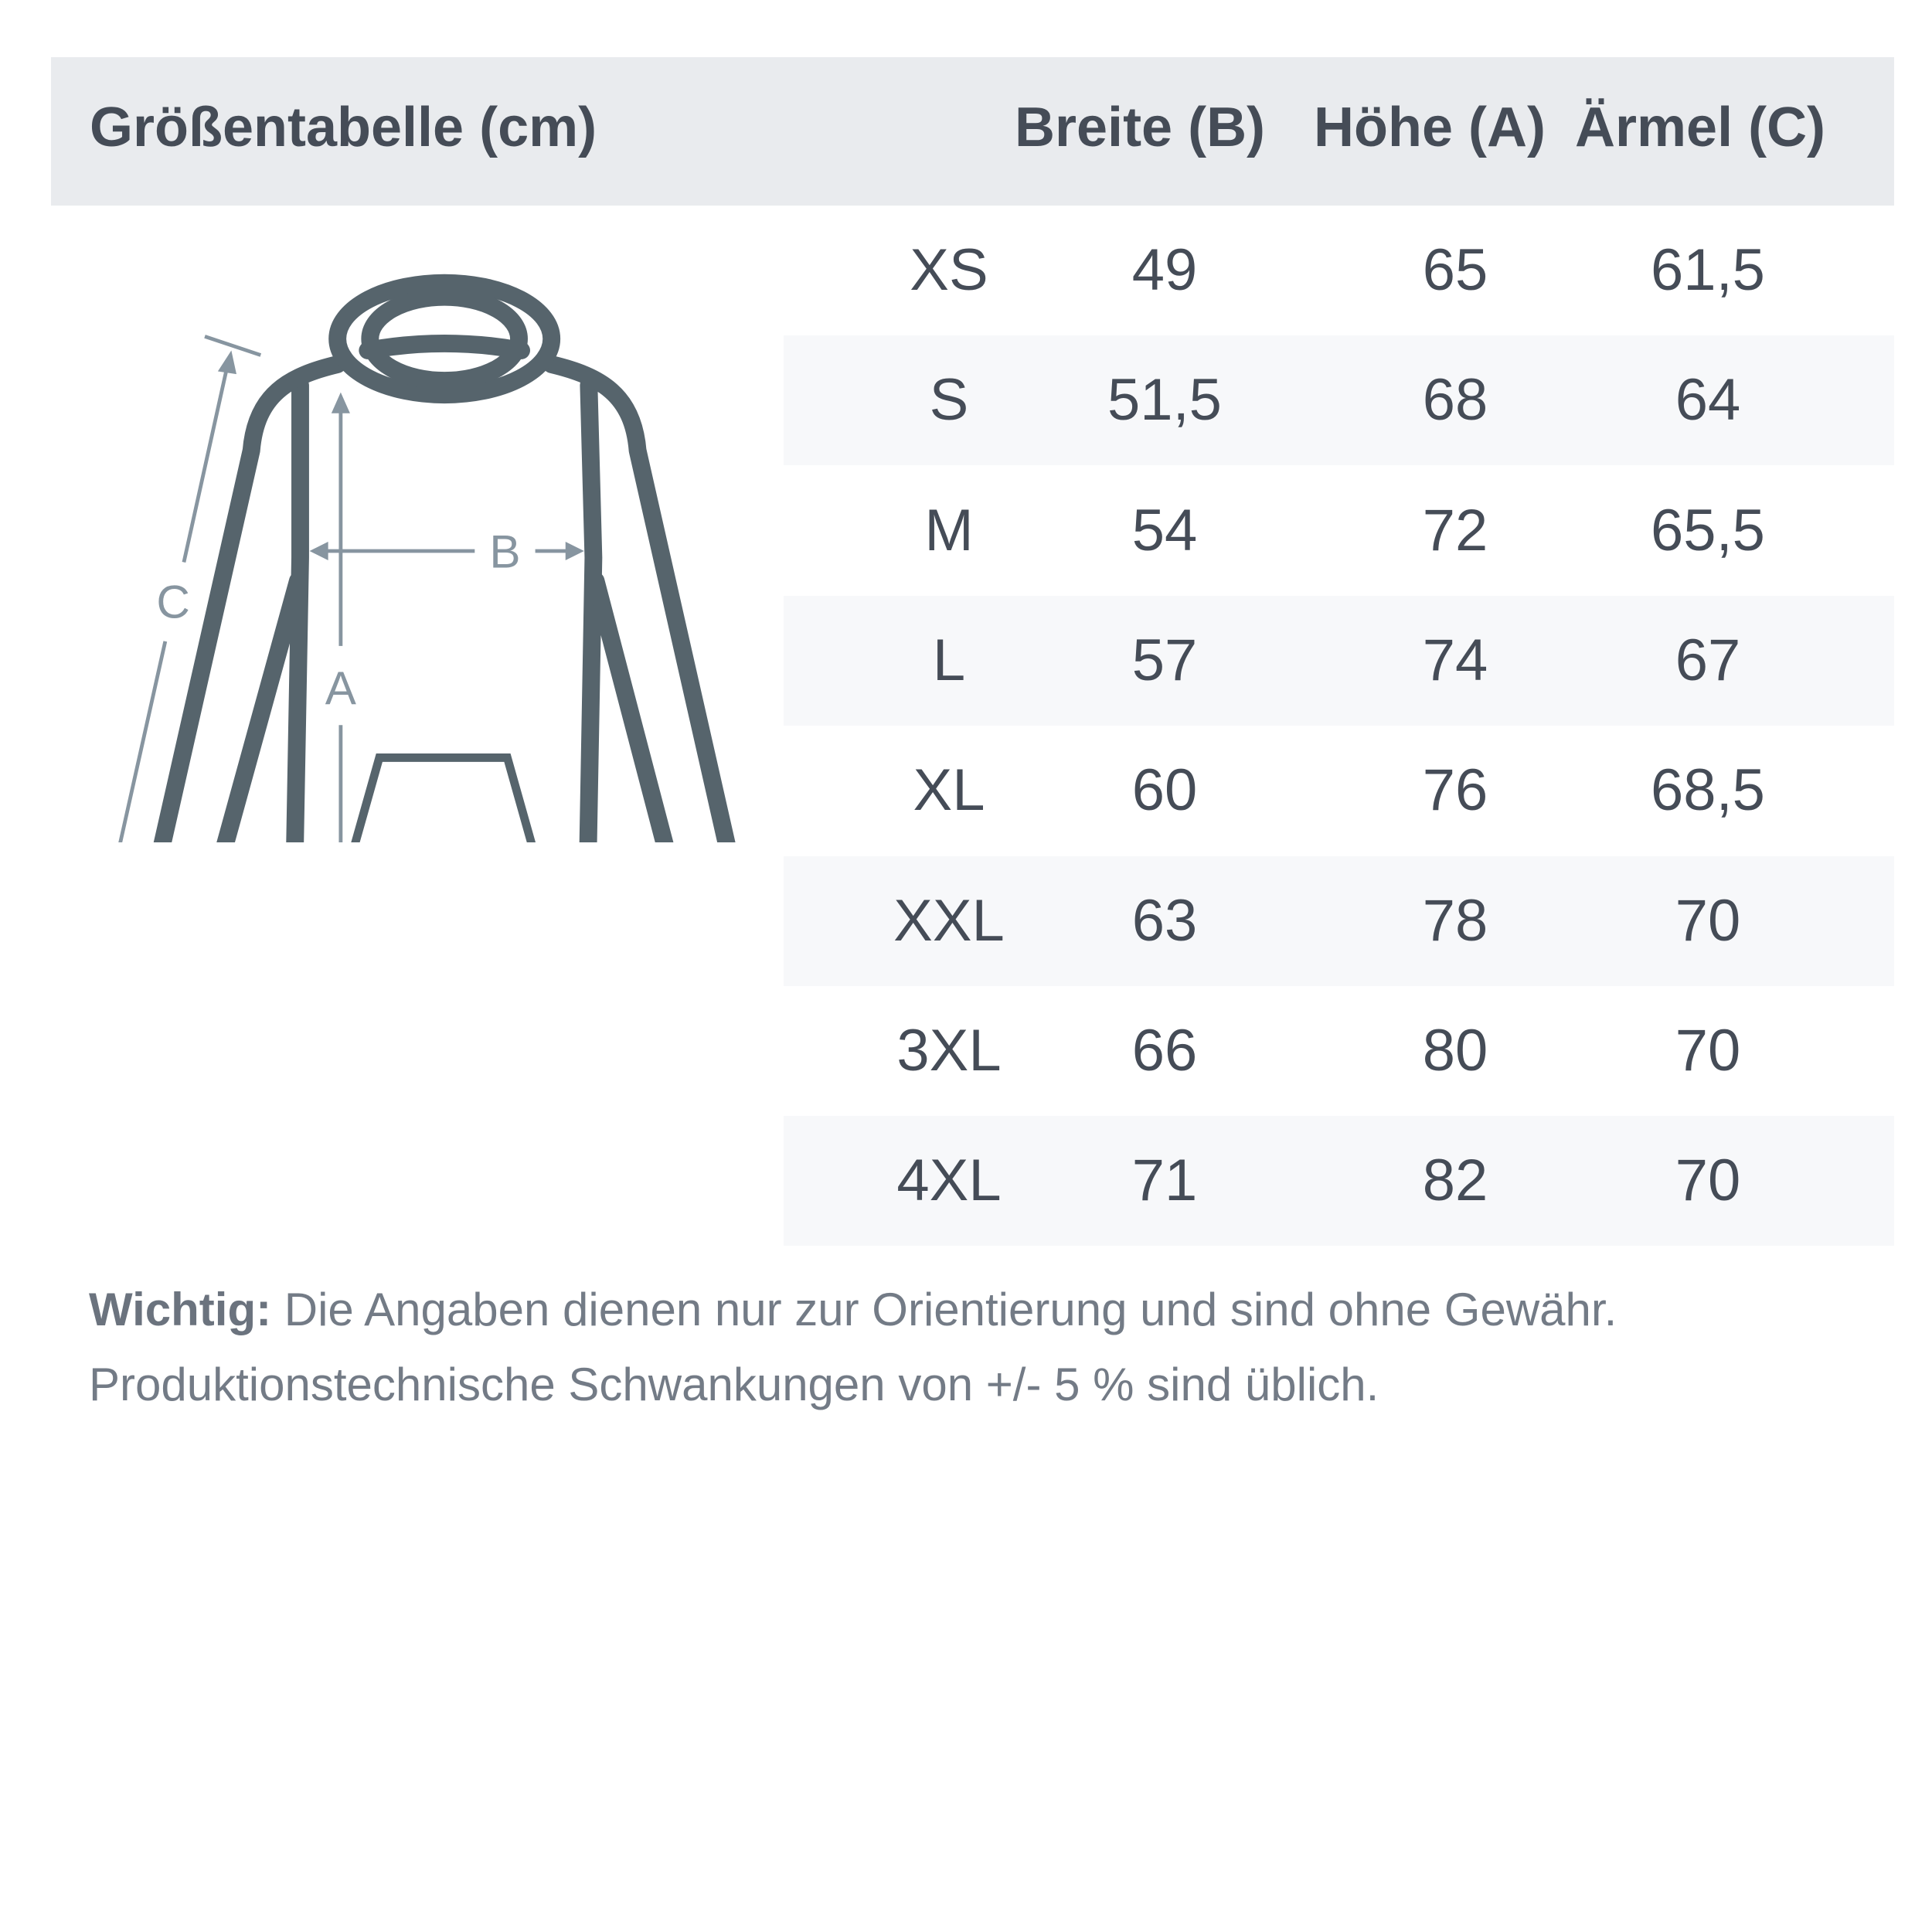 The height and width of the screenshot is (1932, 1932). Describe the element at coordinates (1455, 1050) in the screenshot. I see `cell-hoehe: 80` at that location.